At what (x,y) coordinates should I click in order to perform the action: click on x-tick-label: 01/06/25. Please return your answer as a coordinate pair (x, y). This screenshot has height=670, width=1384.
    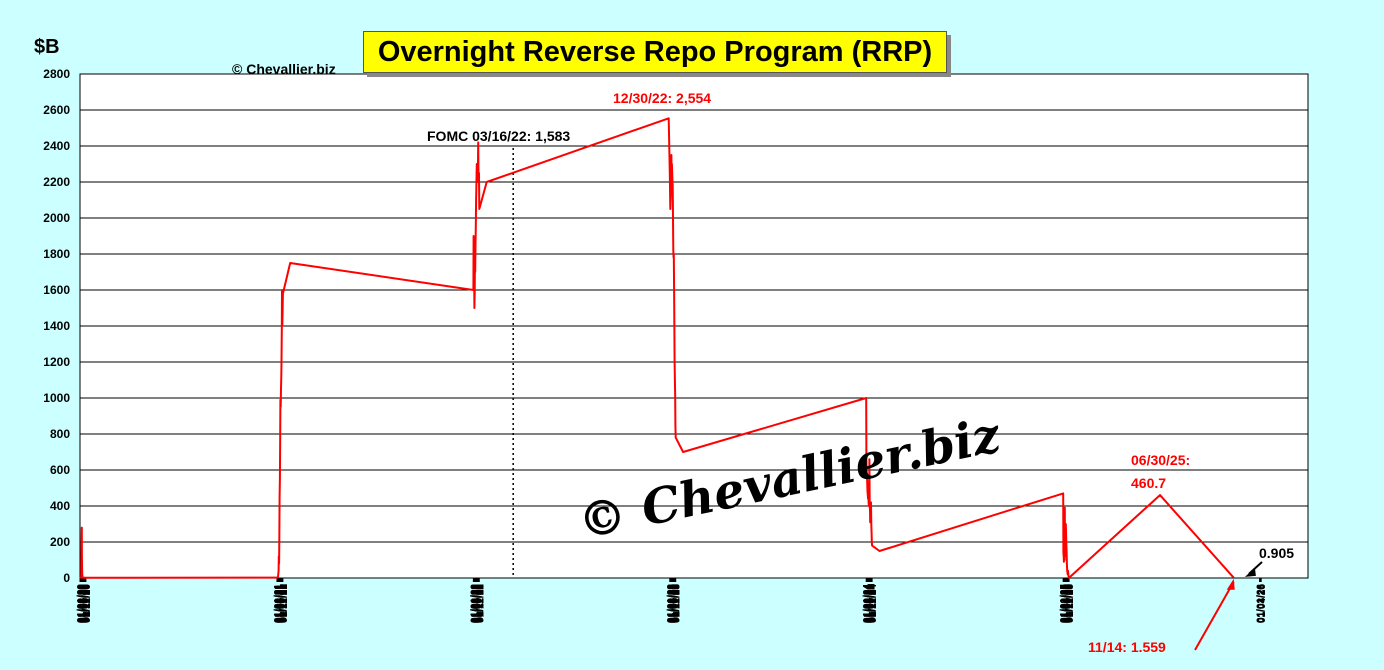
    Looking at the image, I should click on (1067, 603).